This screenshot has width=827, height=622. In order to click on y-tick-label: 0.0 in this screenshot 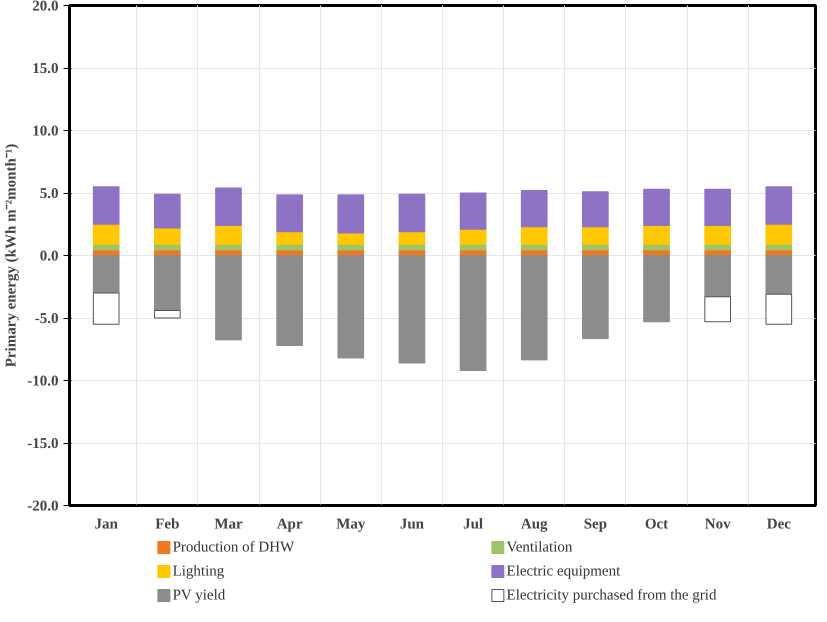, I will do `click(49, 256)`.